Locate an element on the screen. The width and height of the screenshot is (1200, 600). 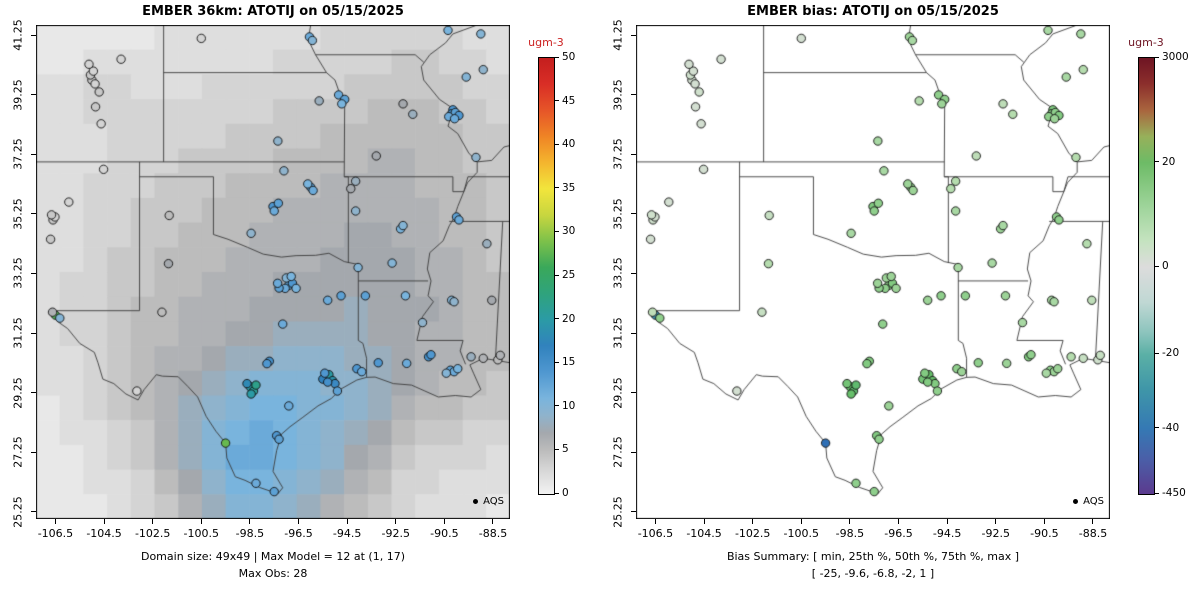
x-tick-label: -98.5 is located at coordinates (250, 533).